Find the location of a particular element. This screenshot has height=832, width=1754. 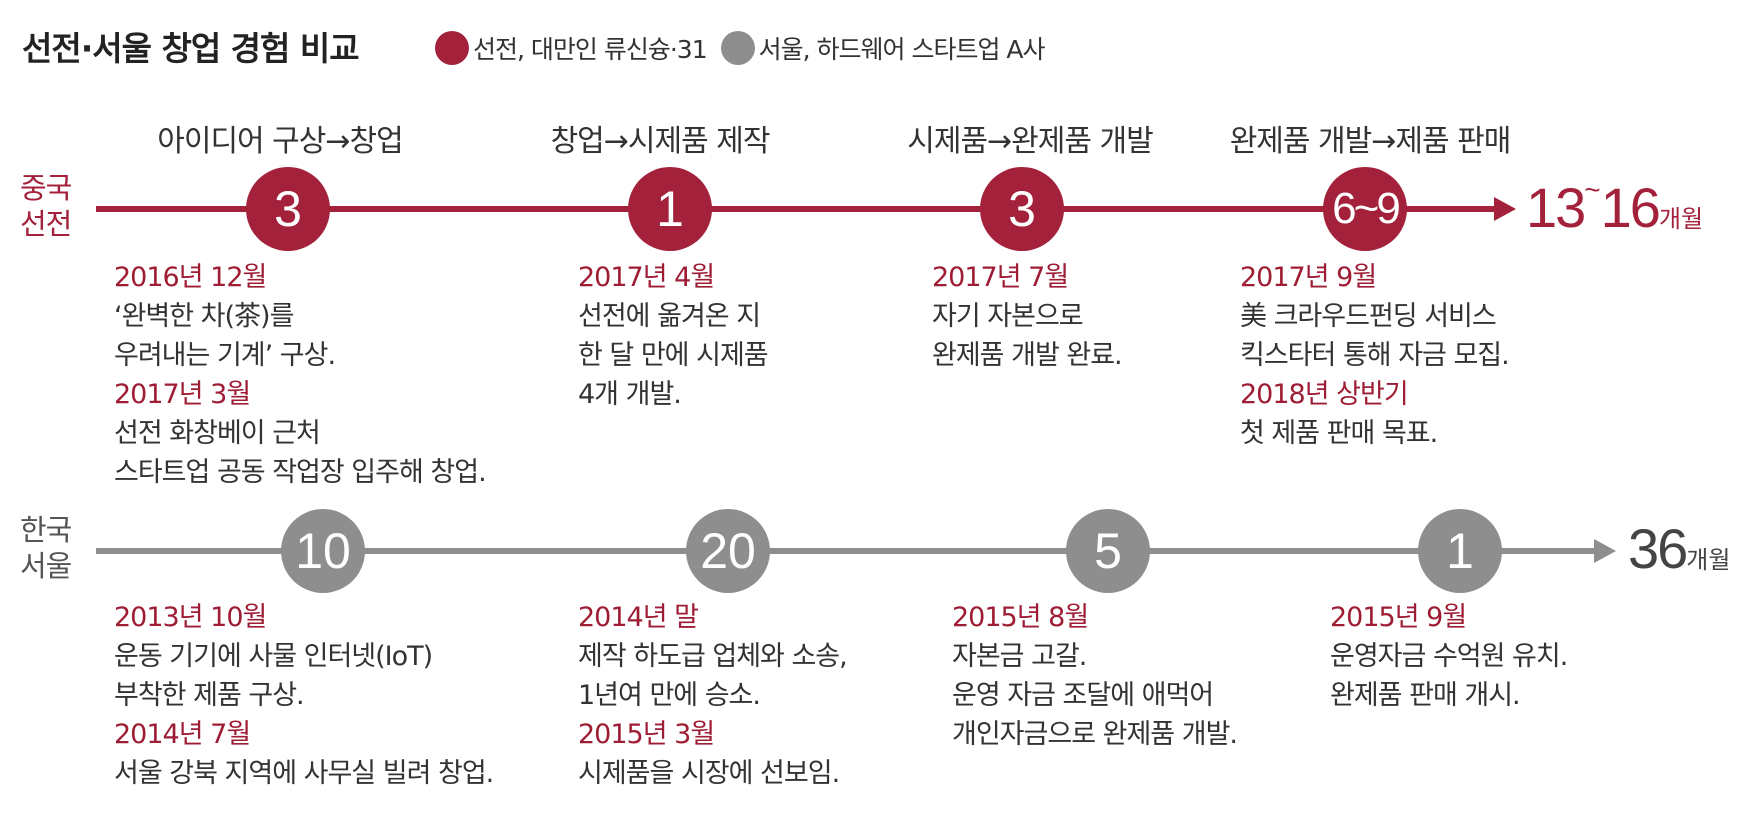

note-text: 1년여 만에 승소. is located at coordinates (669, 695).